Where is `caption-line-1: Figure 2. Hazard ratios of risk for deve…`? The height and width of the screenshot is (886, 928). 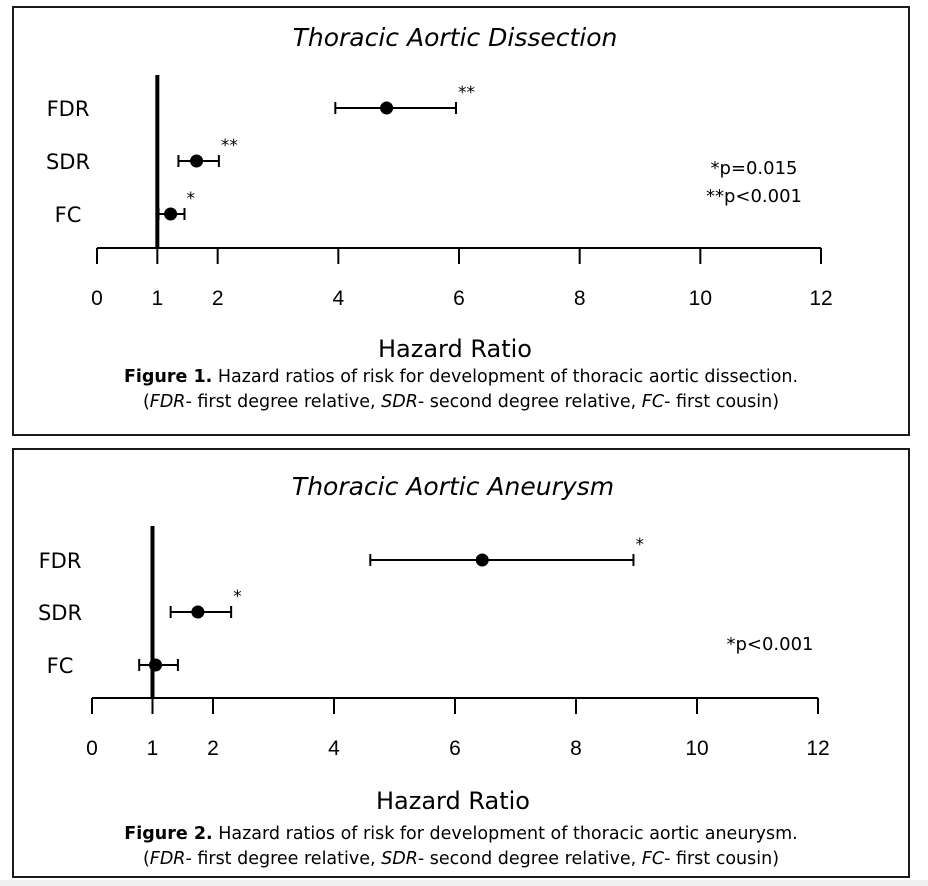 caption-line-1: Figure 2. Hazard ratios of risk for deve… is located at coordinates (461, 834).